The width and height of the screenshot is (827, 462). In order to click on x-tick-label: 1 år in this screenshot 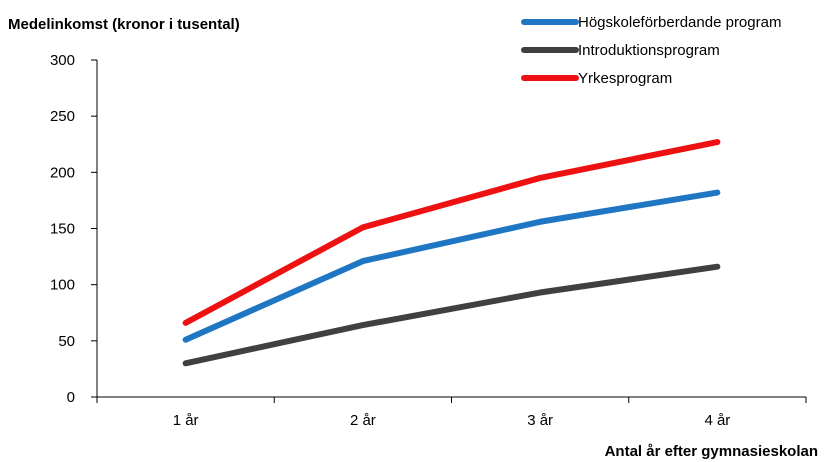, I will do `click(186, 420)`.